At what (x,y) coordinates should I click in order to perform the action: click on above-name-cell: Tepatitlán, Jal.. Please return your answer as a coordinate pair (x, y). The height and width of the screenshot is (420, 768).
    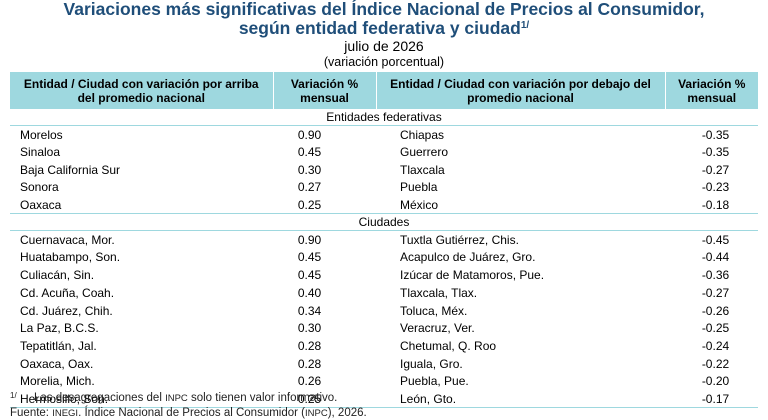
    Looking at the image, I should click on (58, 345).